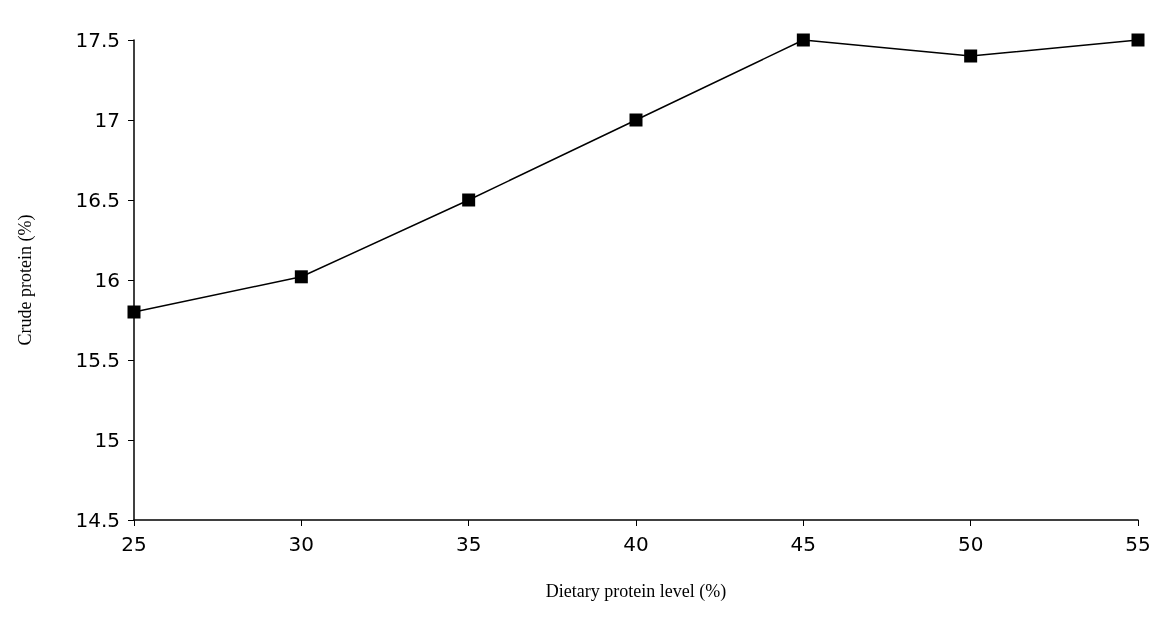  What do you see at coordinates (636, 544) in the screenshot?
I see `x-tick-label: 40` at bounding box center [636, 544].